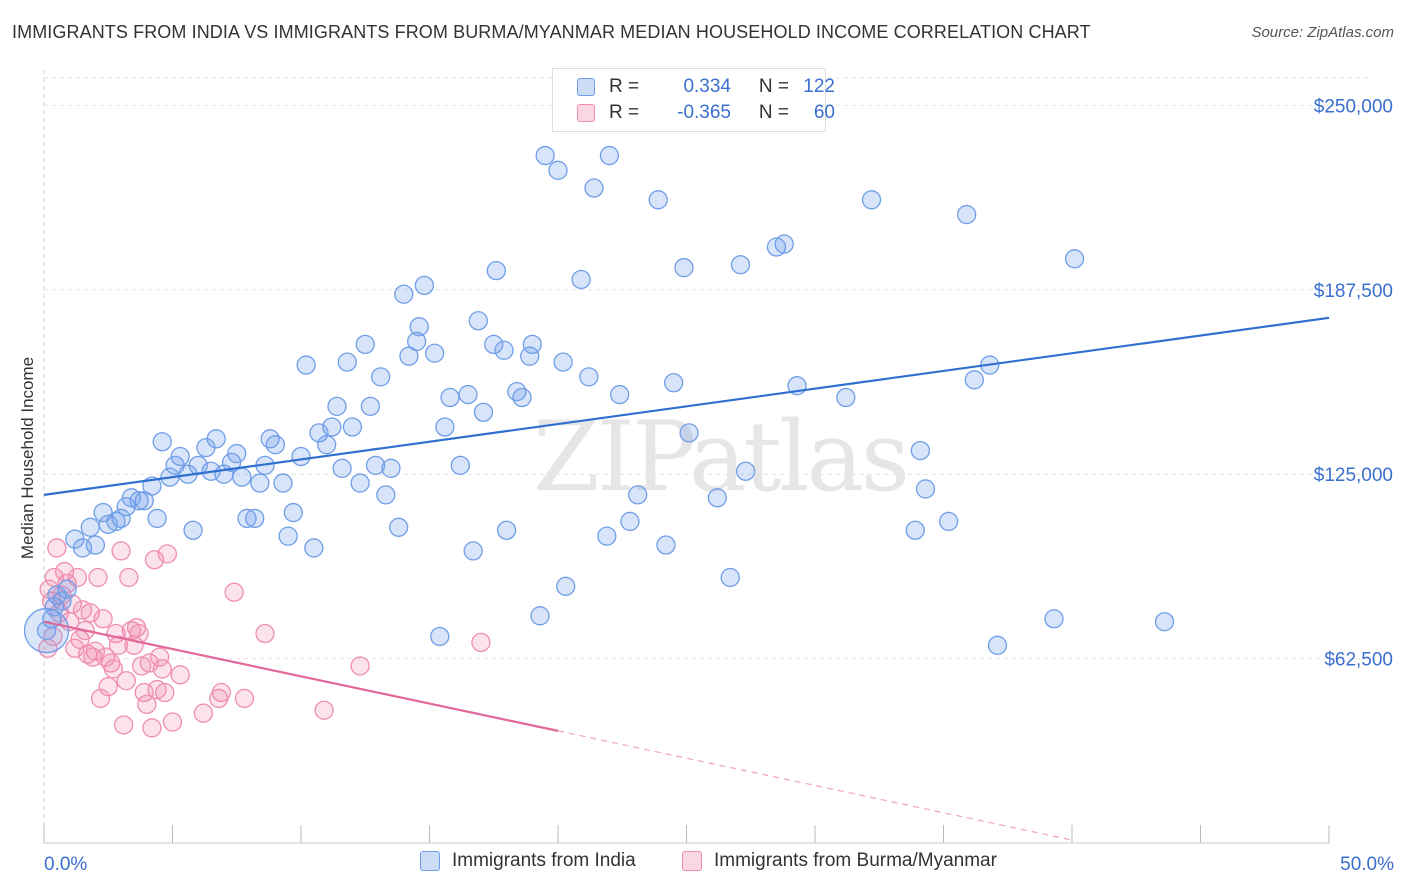 Image resolution: width=1406 pixels, height=892 pixels. I want to click on y-tick-label: $62,500, so click(1358, 660).